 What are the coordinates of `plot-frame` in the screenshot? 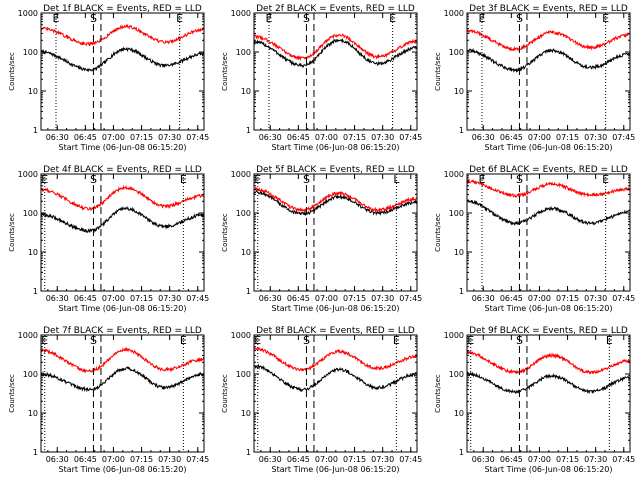 It's located at (122, 232).